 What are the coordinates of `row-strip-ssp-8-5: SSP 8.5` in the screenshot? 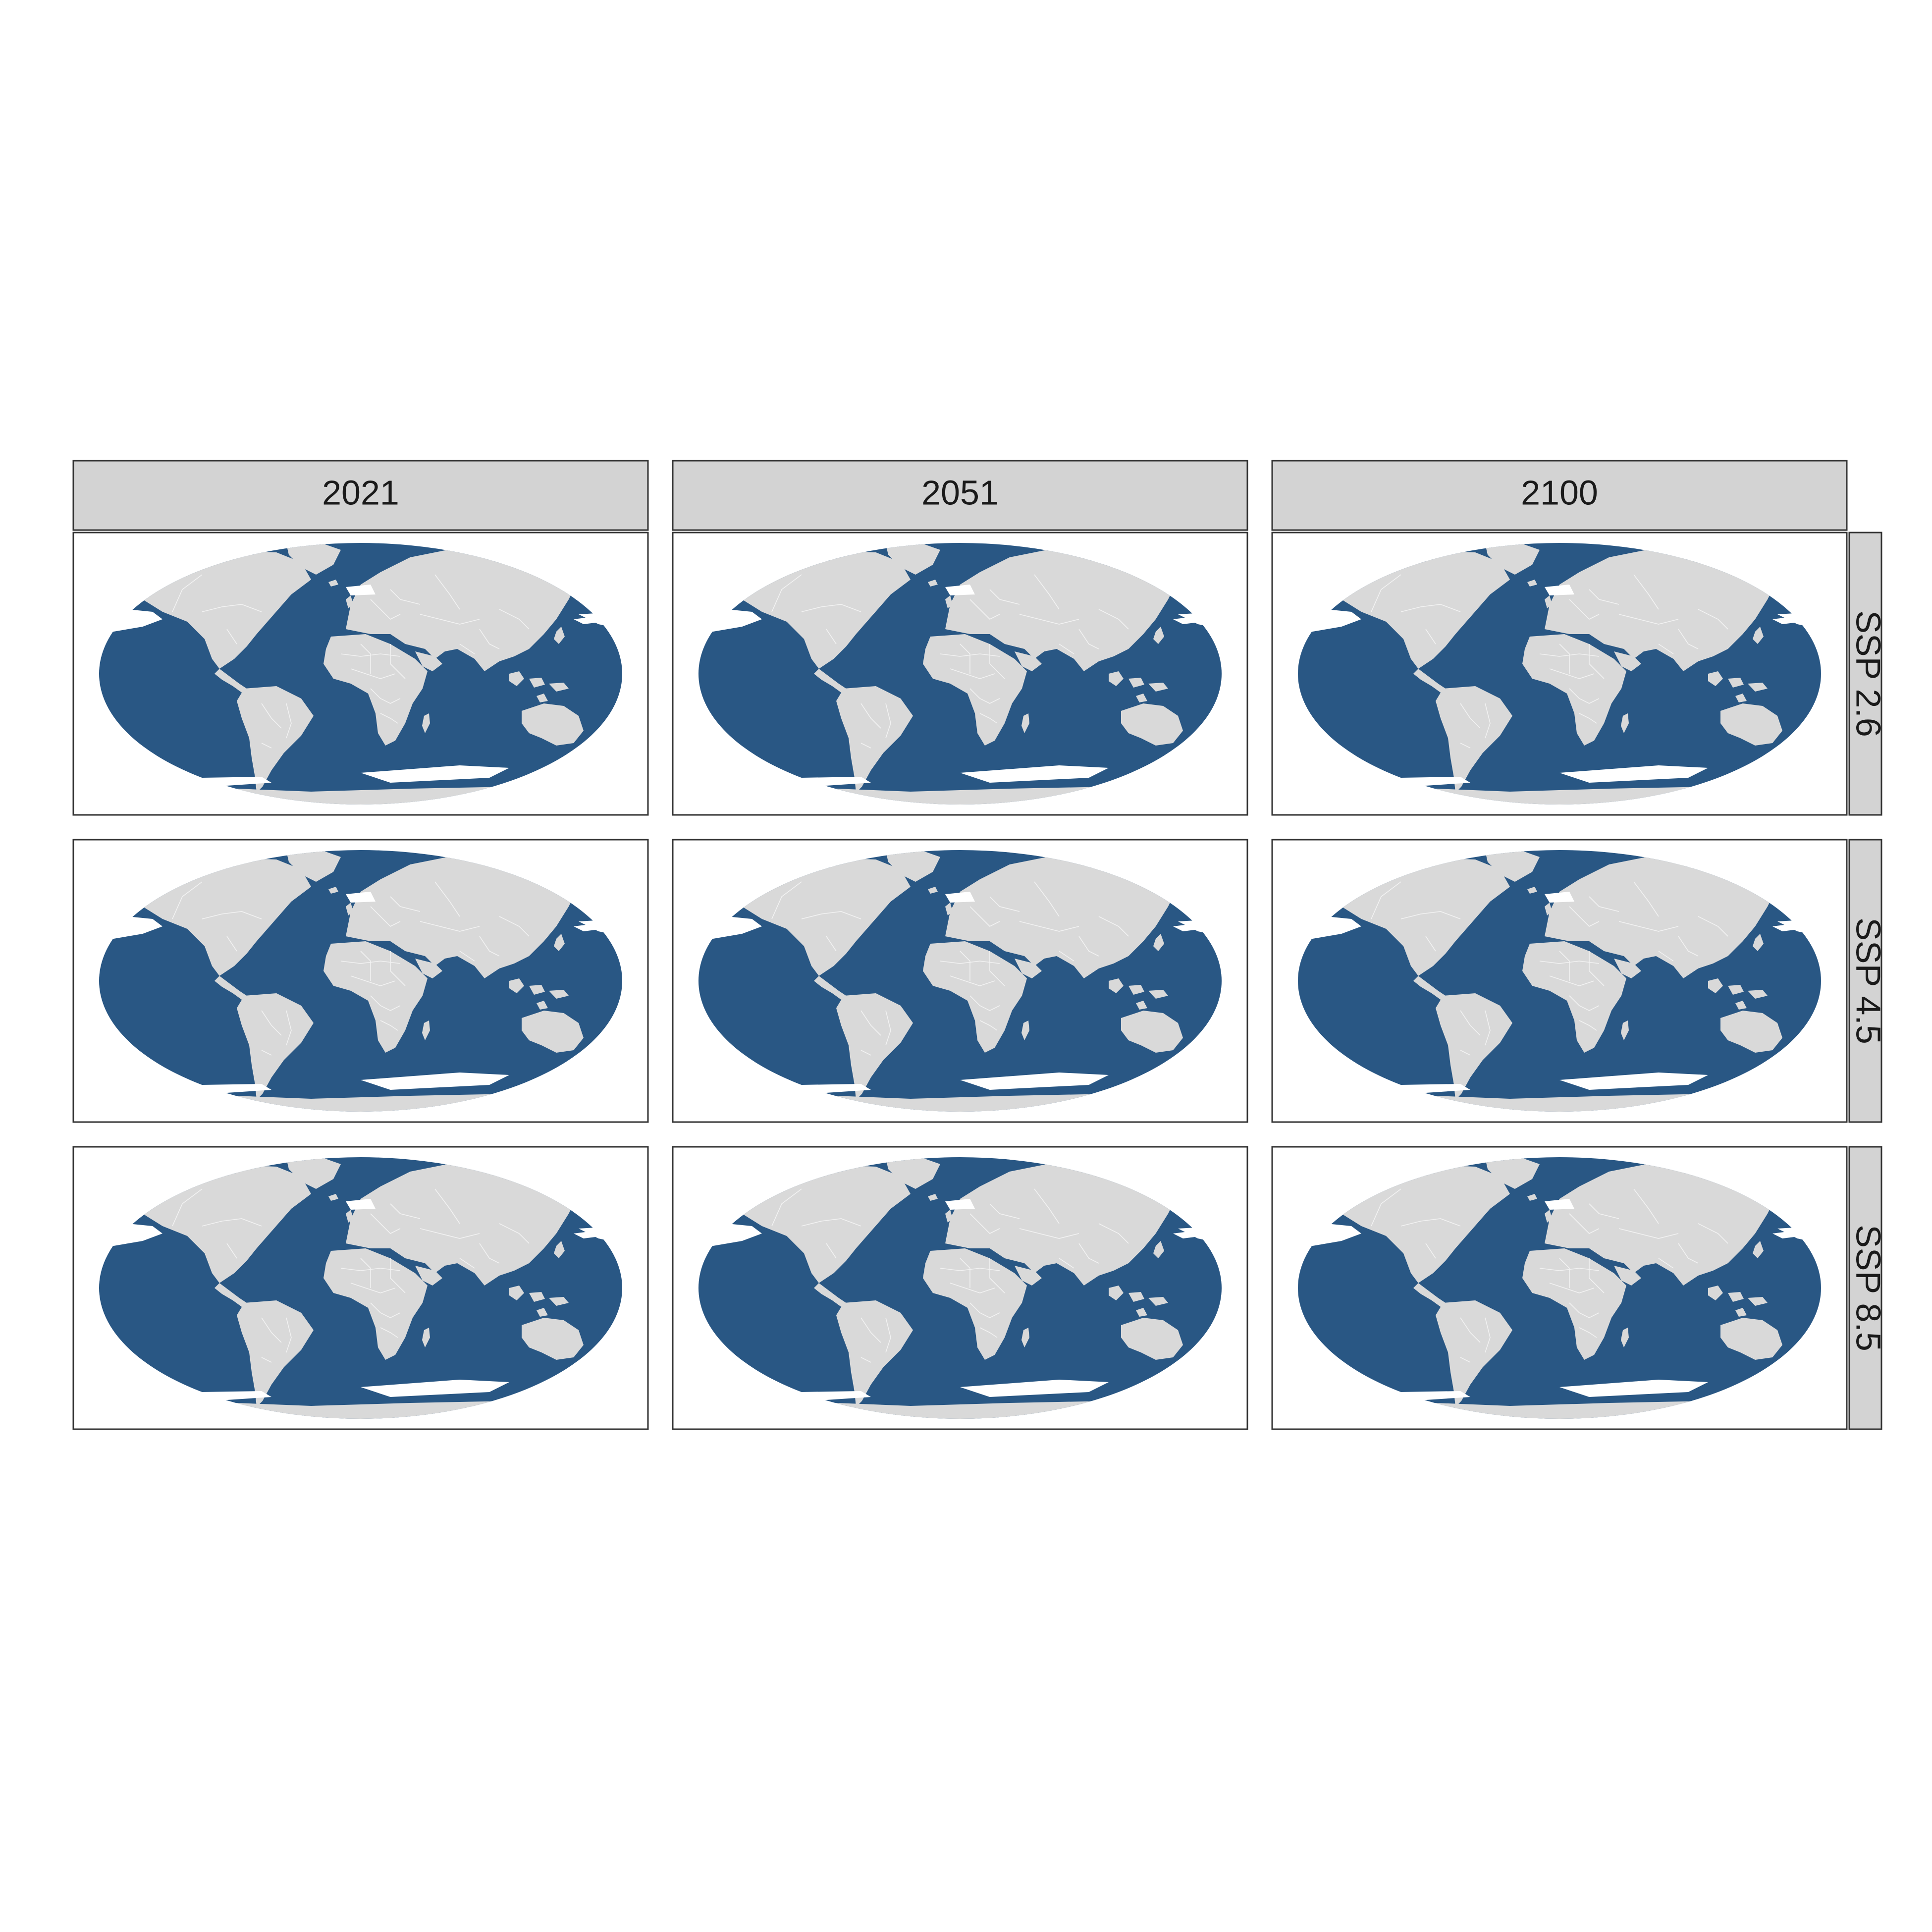 It's located at (1868, 1288).